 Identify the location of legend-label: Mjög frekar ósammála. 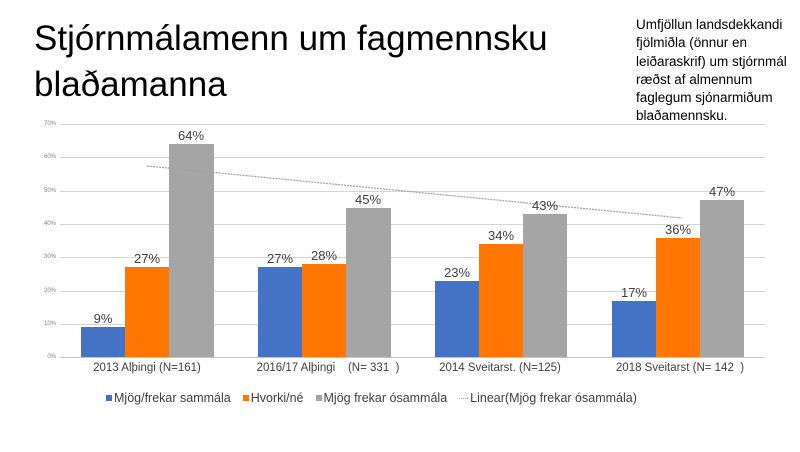
(385, 398).